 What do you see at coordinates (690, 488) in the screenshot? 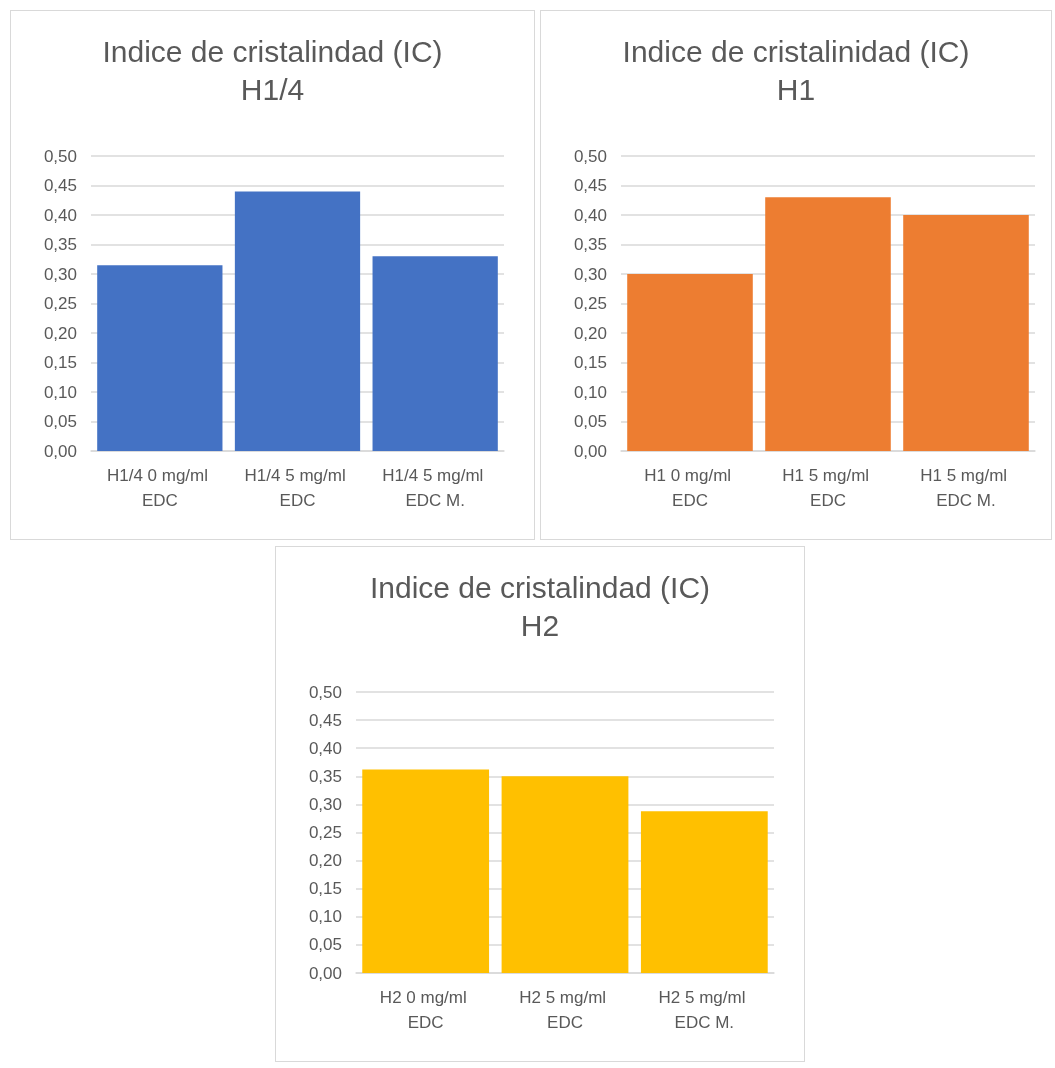
I see `x-tick-label: H1 0 mg/ml EDC` at bounding box center [690, 488].